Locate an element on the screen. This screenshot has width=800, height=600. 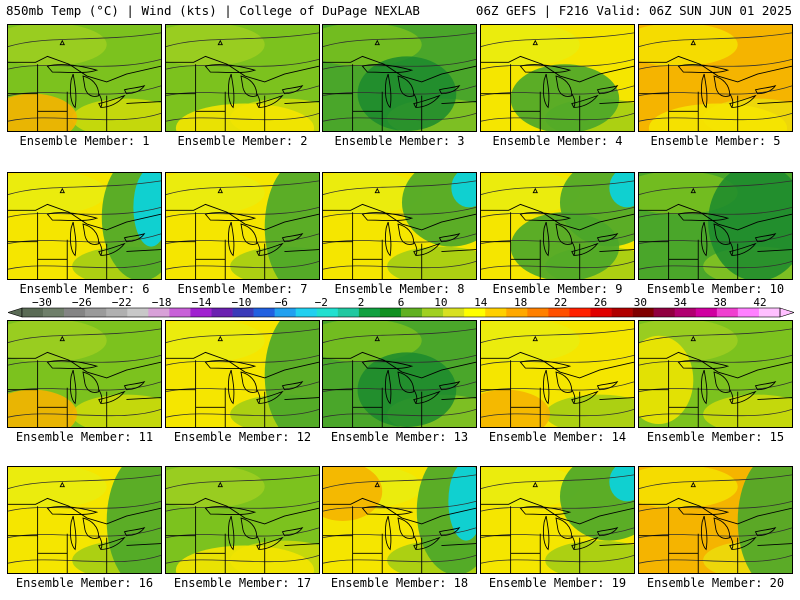
colorbar-tick-label: −26 is located at coordinates (82, 302).